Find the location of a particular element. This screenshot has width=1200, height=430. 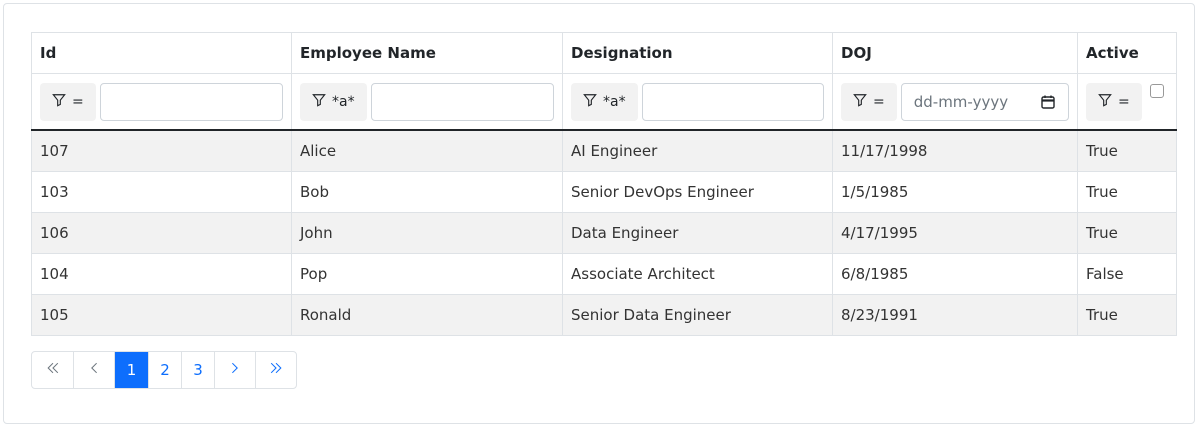

filter-cell-doj: = dd-mm-yyyy is located at coordinates (955, 102).